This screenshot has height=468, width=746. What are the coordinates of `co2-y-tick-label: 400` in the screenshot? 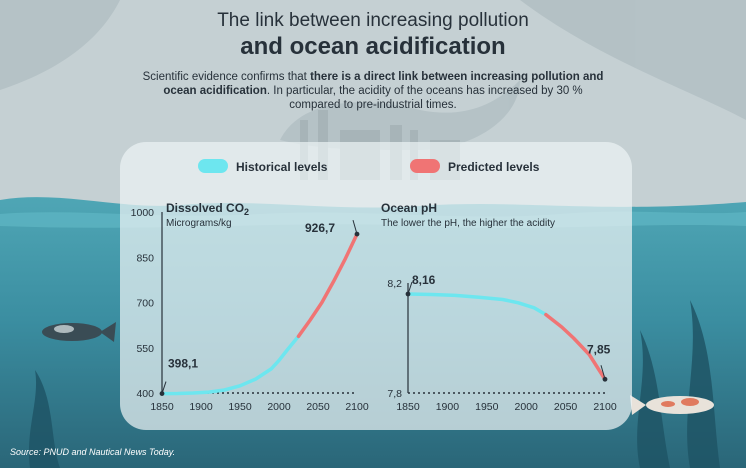 It's located at (145, 394).